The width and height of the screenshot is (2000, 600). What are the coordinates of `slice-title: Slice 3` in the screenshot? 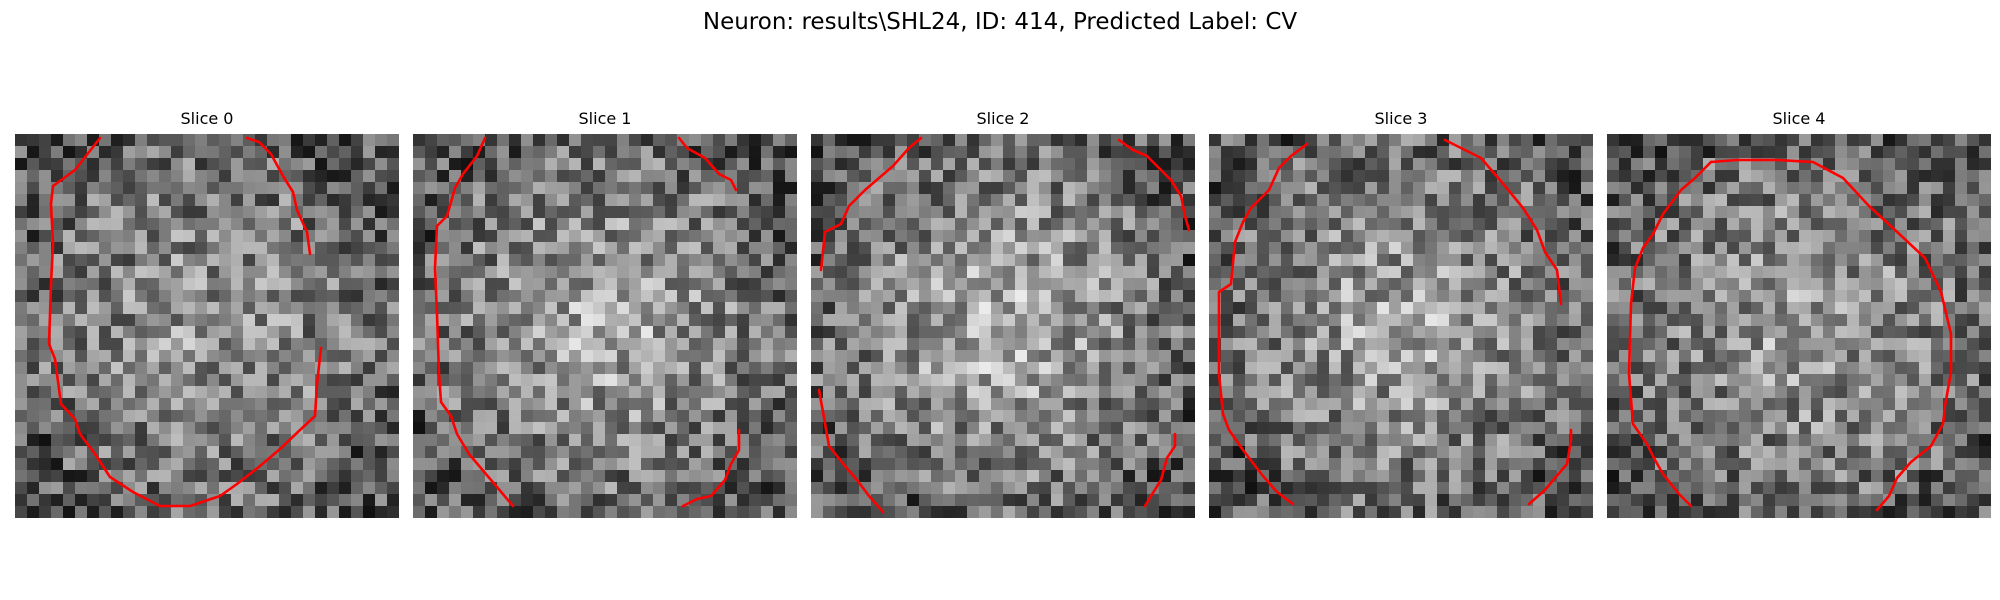 It's located at (1401, 118).